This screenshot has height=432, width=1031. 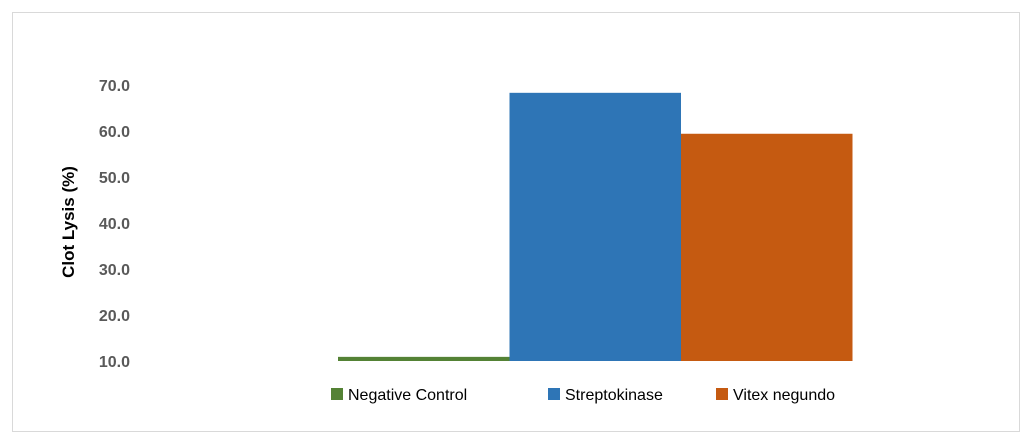 I want to click on y-axis-ticks: 10.0 20.0 30.0 40.0 50.0 60.0 70.0, so click(x=114, y=224).